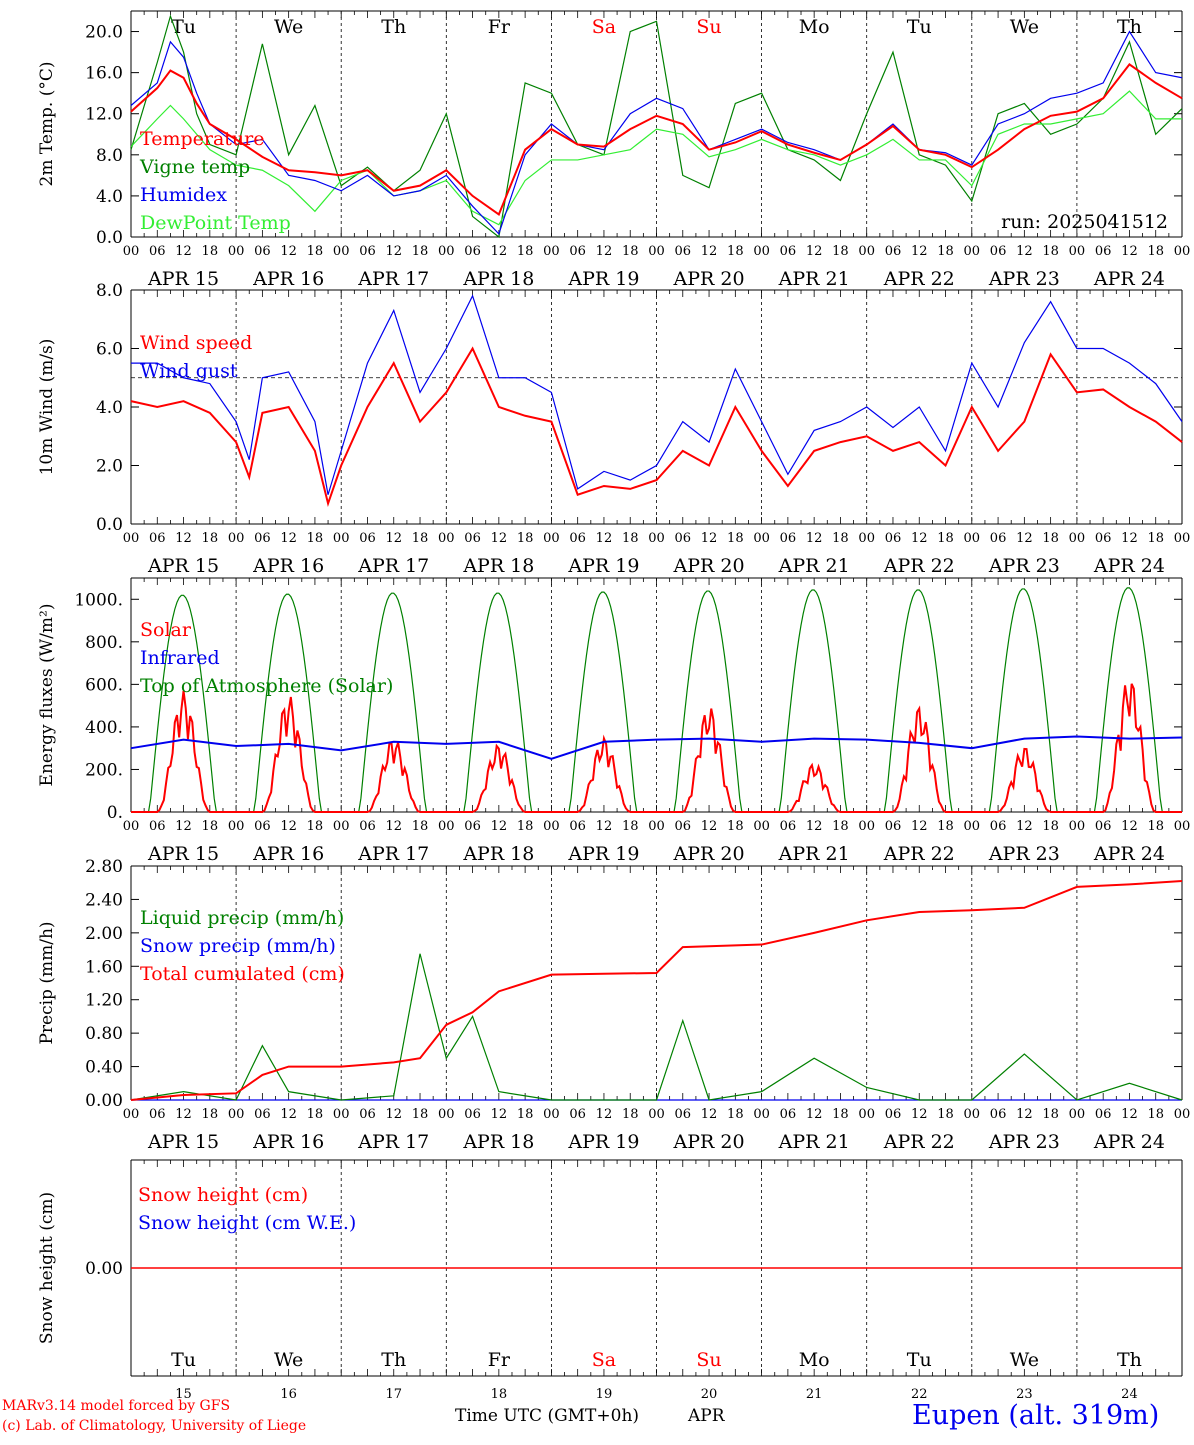  Describe the element at coordinates (47, 695) in the screenshot. I see `y-axis-label: Energy fluxes (W/m²)` at that location.